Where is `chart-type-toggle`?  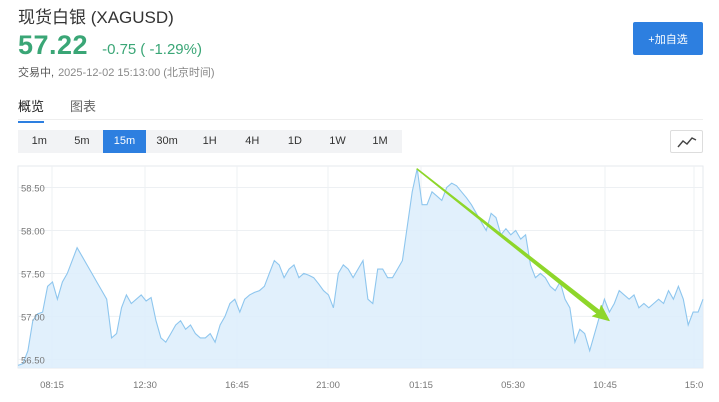
chart-type-toggle is located at coordinates (686, 141).